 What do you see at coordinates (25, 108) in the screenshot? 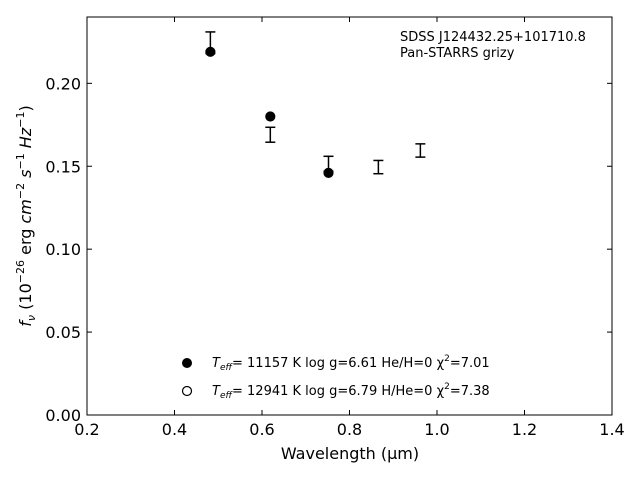
I see `y-label-close: )` at bounding box center [25, 108].